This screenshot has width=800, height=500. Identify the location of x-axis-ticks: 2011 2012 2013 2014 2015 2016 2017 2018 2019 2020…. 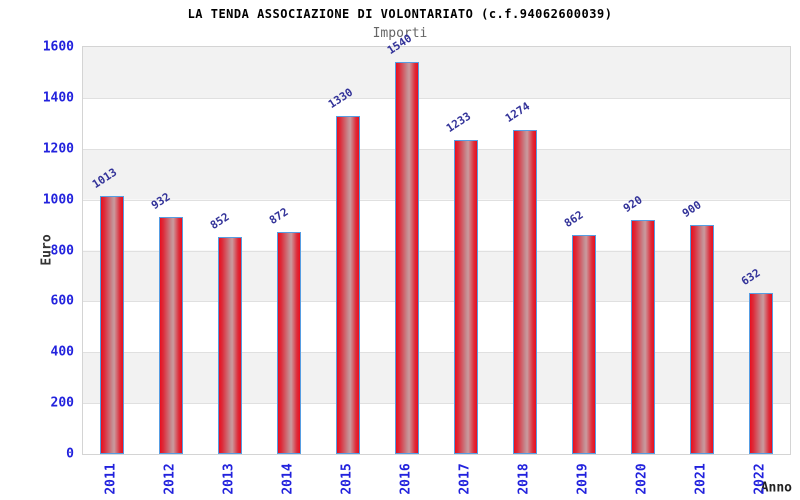
(436, 478).